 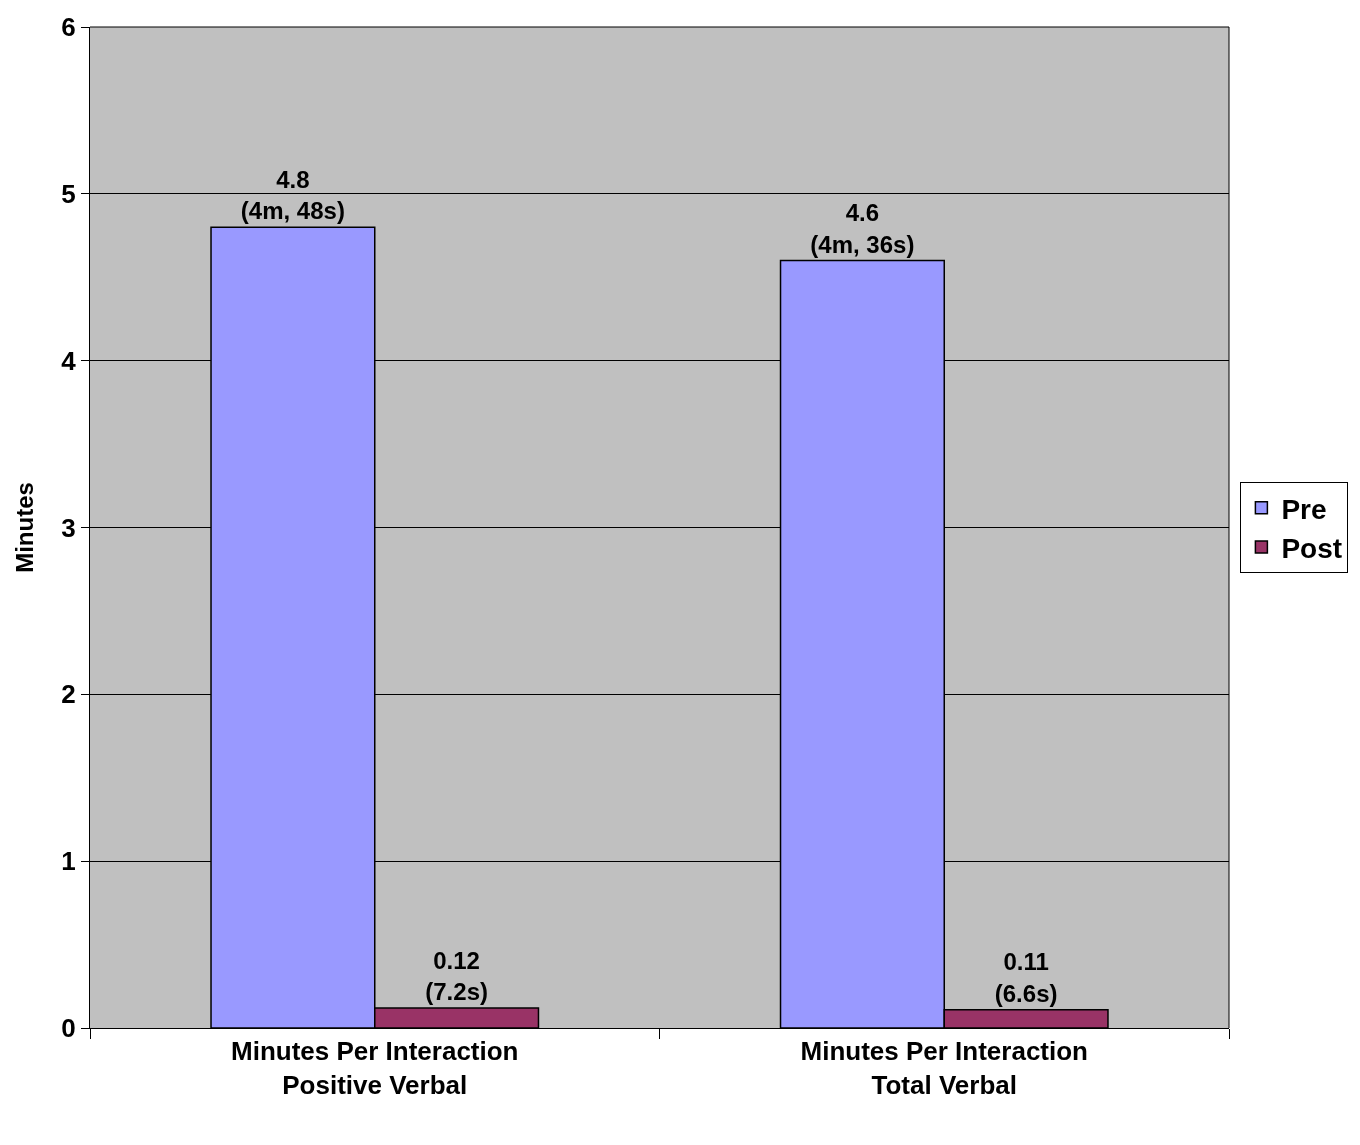 What do you see at coordinates (944, 1068) in the screenshot?
I see `x-tick-label: Minutes Per Interaction Total Verbal` at bounding box center [944, 1068].